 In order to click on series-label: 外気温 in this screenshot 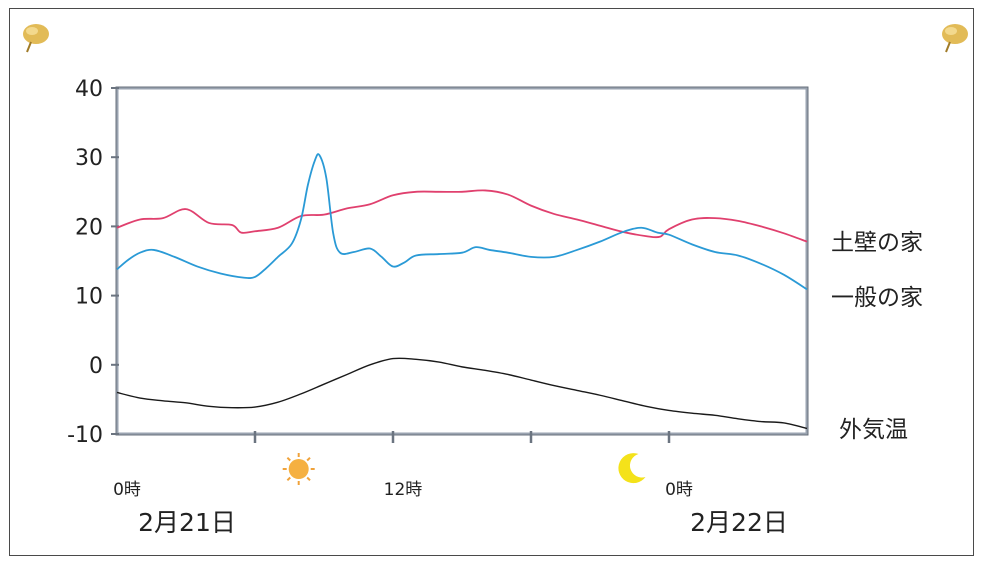, I will do `click(873, 430)`.